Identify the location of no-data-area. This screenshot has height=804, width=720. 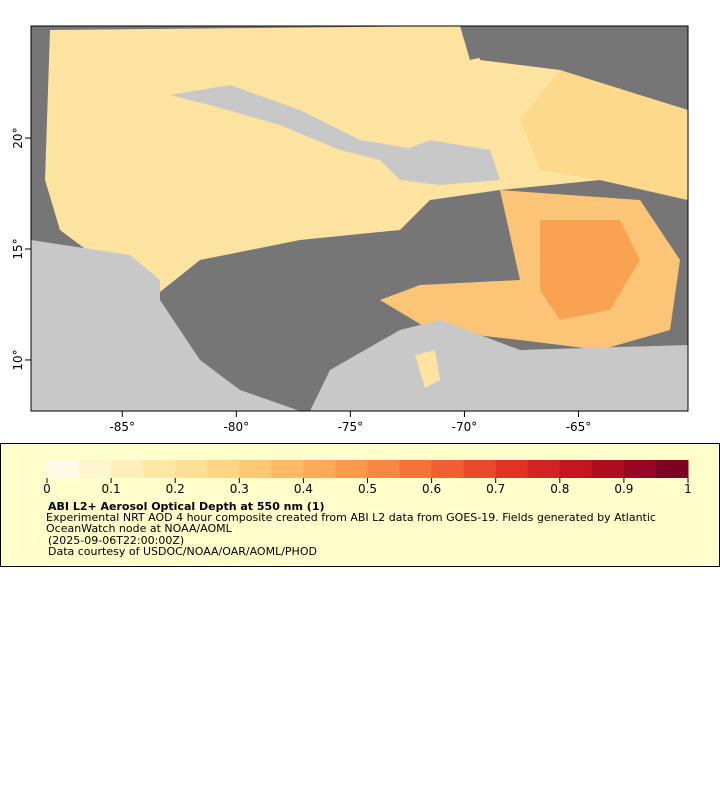
(579, 68).